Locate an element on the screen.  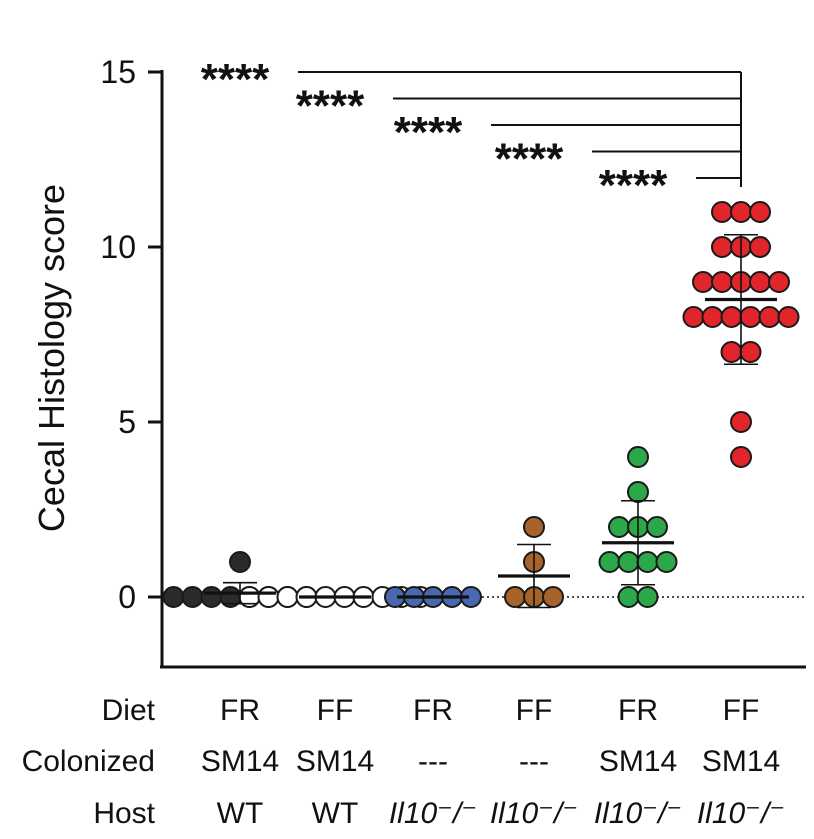
y-axis-label: Cecal Histology score is located at coordinates (51, 358).